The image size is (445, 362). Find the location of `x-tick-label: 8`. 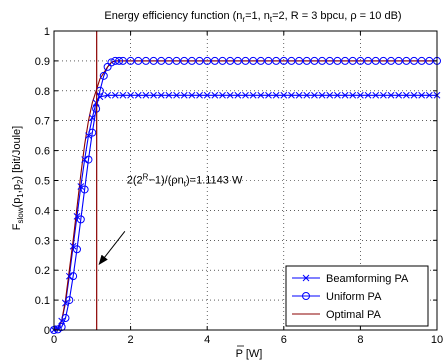

x-tick-label: 8 is located at coordinates (360, 340).